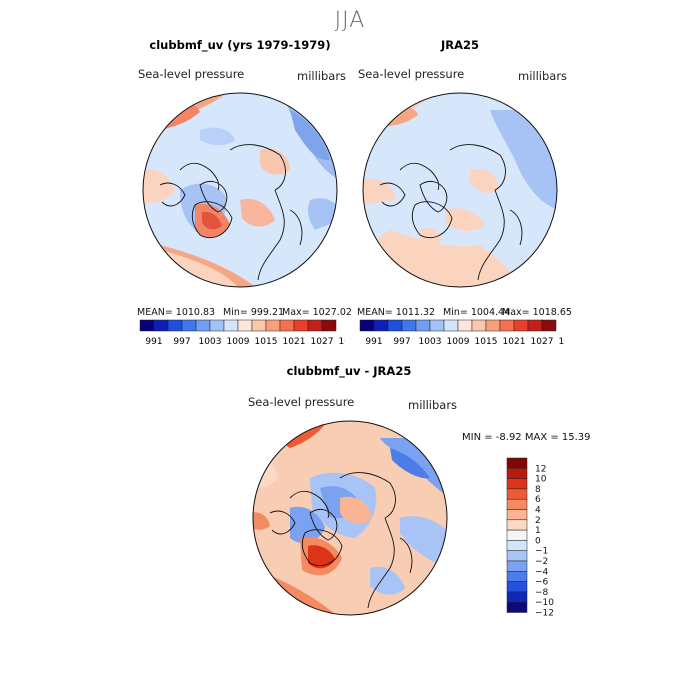 The image size is (700, 700). I want to click on panel-2-colorbar-tick-label: 1021, so click(514, 342).